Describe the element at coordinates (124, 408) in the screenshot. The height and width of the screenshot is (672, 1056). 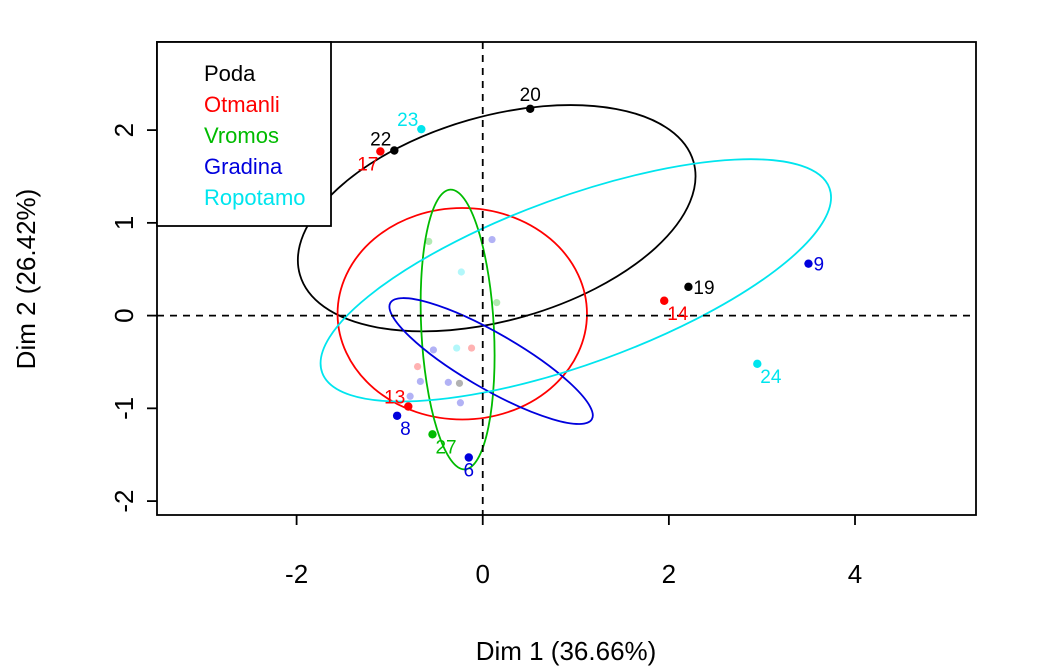
I see `y-tick-label: -1` at that location.